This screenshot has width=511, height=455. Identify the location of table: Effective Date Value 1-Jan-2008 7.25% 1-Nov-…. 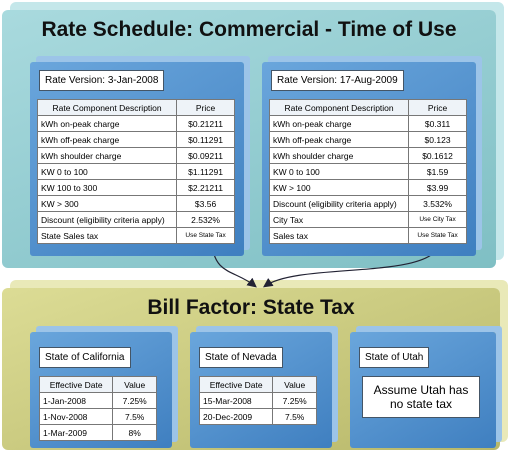
(97, 408).